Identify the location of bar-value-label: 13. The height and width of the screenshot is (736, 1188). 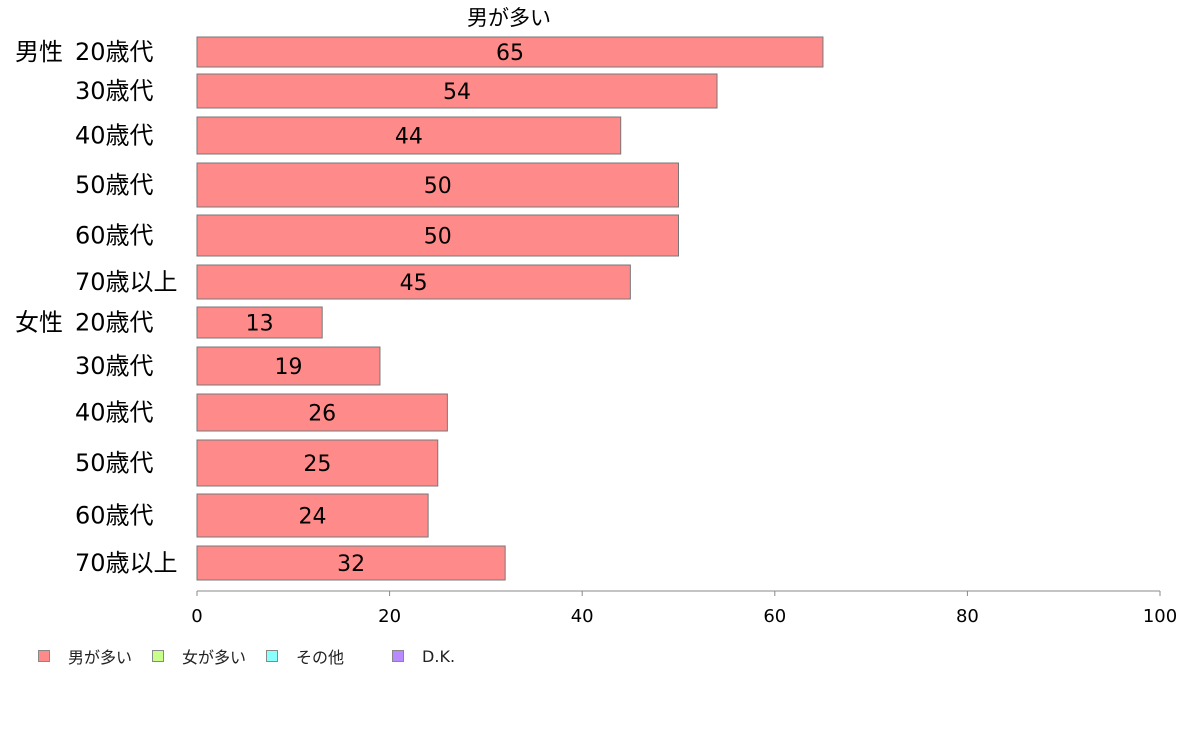
(260, 324).